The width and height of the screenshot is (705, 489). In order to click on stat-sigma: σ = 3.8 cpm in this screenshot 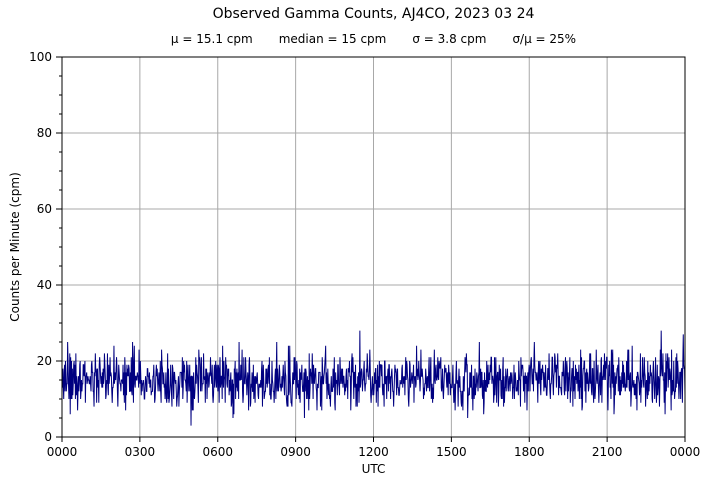, I will do `click(449, 39)`.